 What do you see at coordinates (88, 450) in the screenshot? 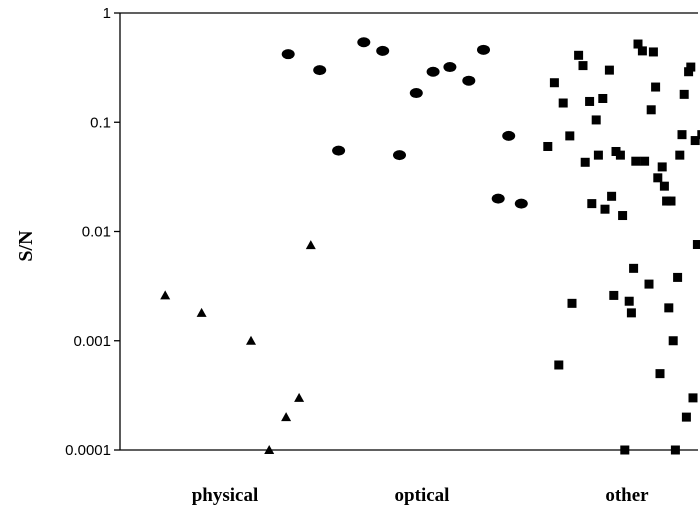
I see `y-tick-label: 0.0001` at bounding box center [88, 450].